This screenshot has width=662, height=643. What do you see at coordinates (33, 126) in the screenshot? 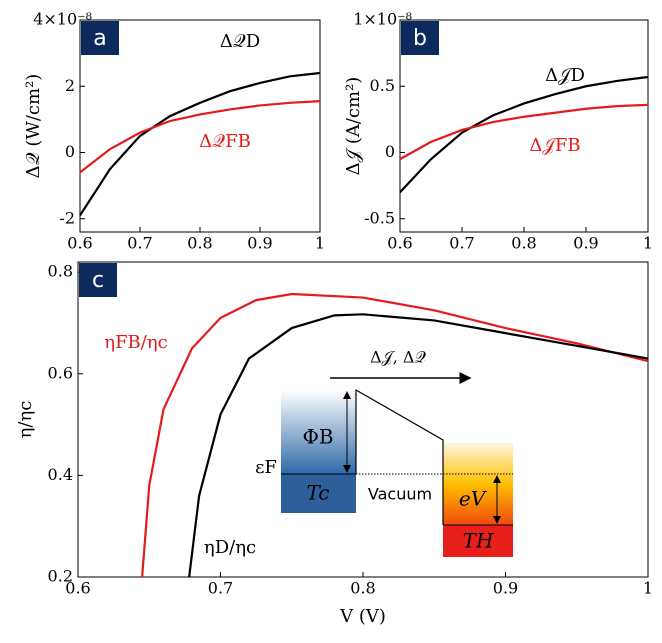
I see `y-axis-label: Δ𝒬 (W/cm²)` at bounding box center [33, 126].